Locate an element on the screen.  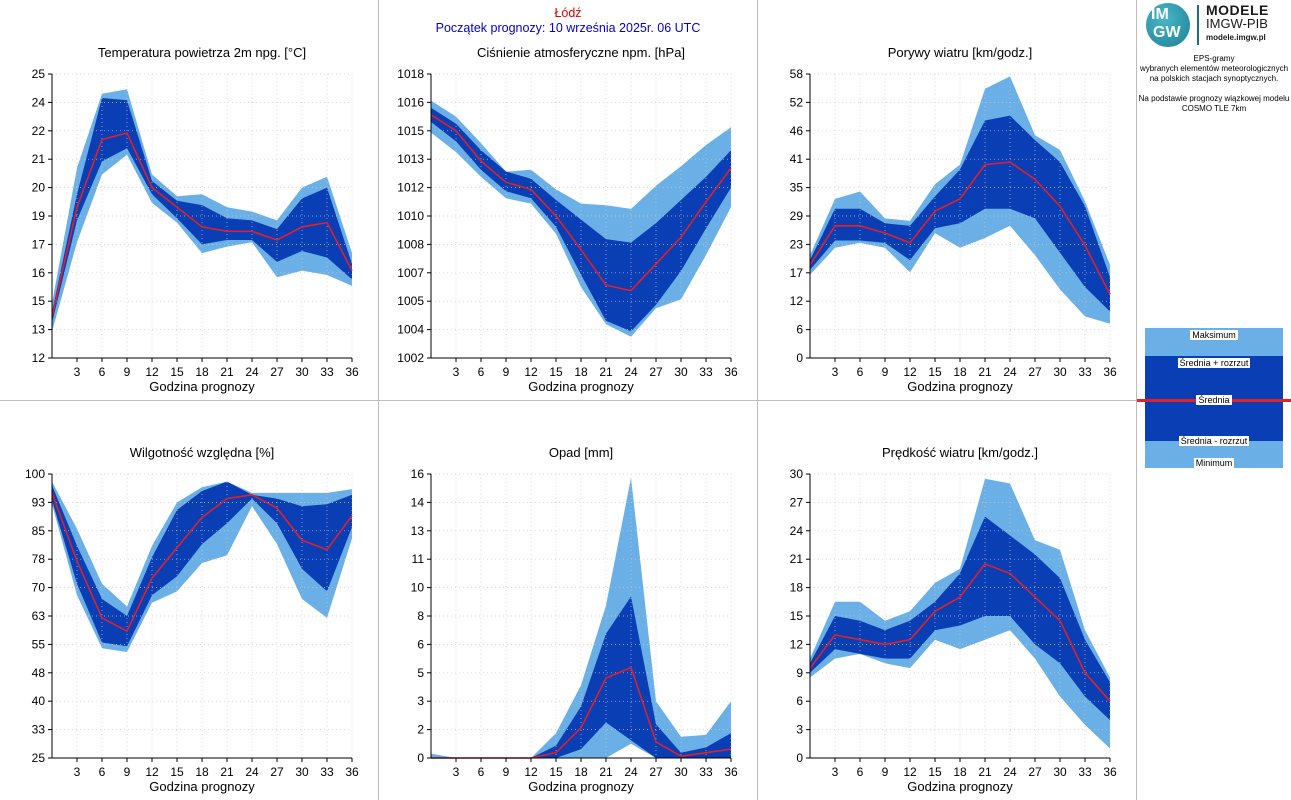
x-tick-label: 18 is located at coordinates (202, 772).